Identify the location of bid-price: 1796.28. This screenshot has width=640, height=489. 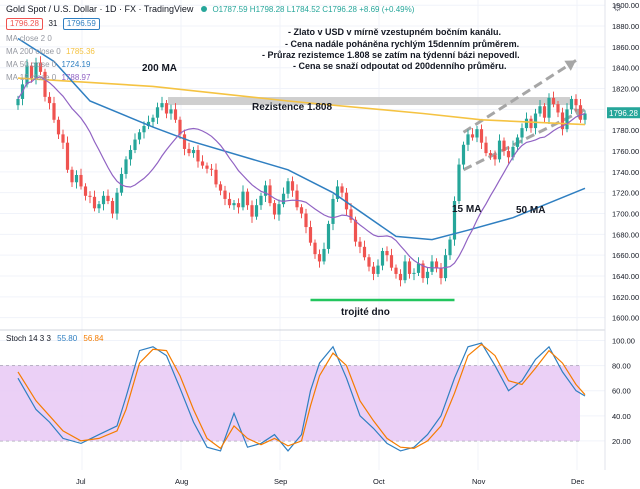
(24, 24).